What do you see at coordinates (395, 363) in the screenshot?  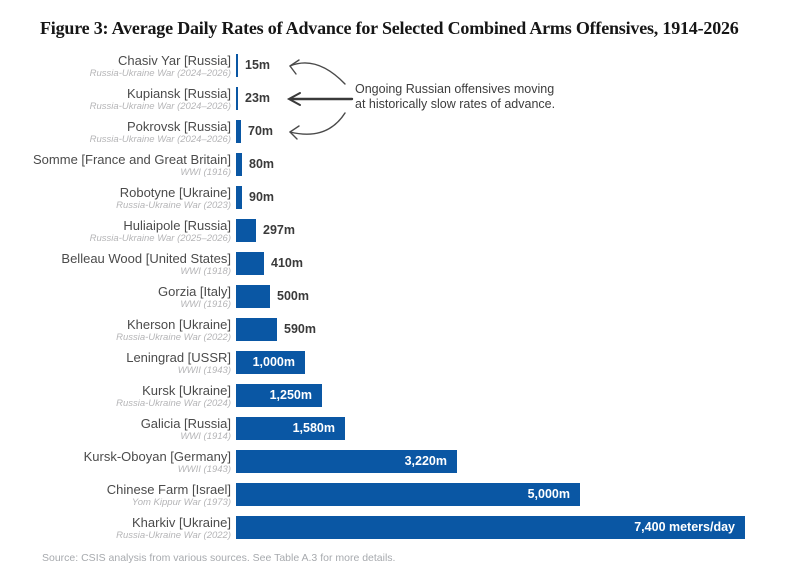 I see `bar-row: Leningrad [USSR] WWII (1943) 1,000m` at bounding box center [395, 363].